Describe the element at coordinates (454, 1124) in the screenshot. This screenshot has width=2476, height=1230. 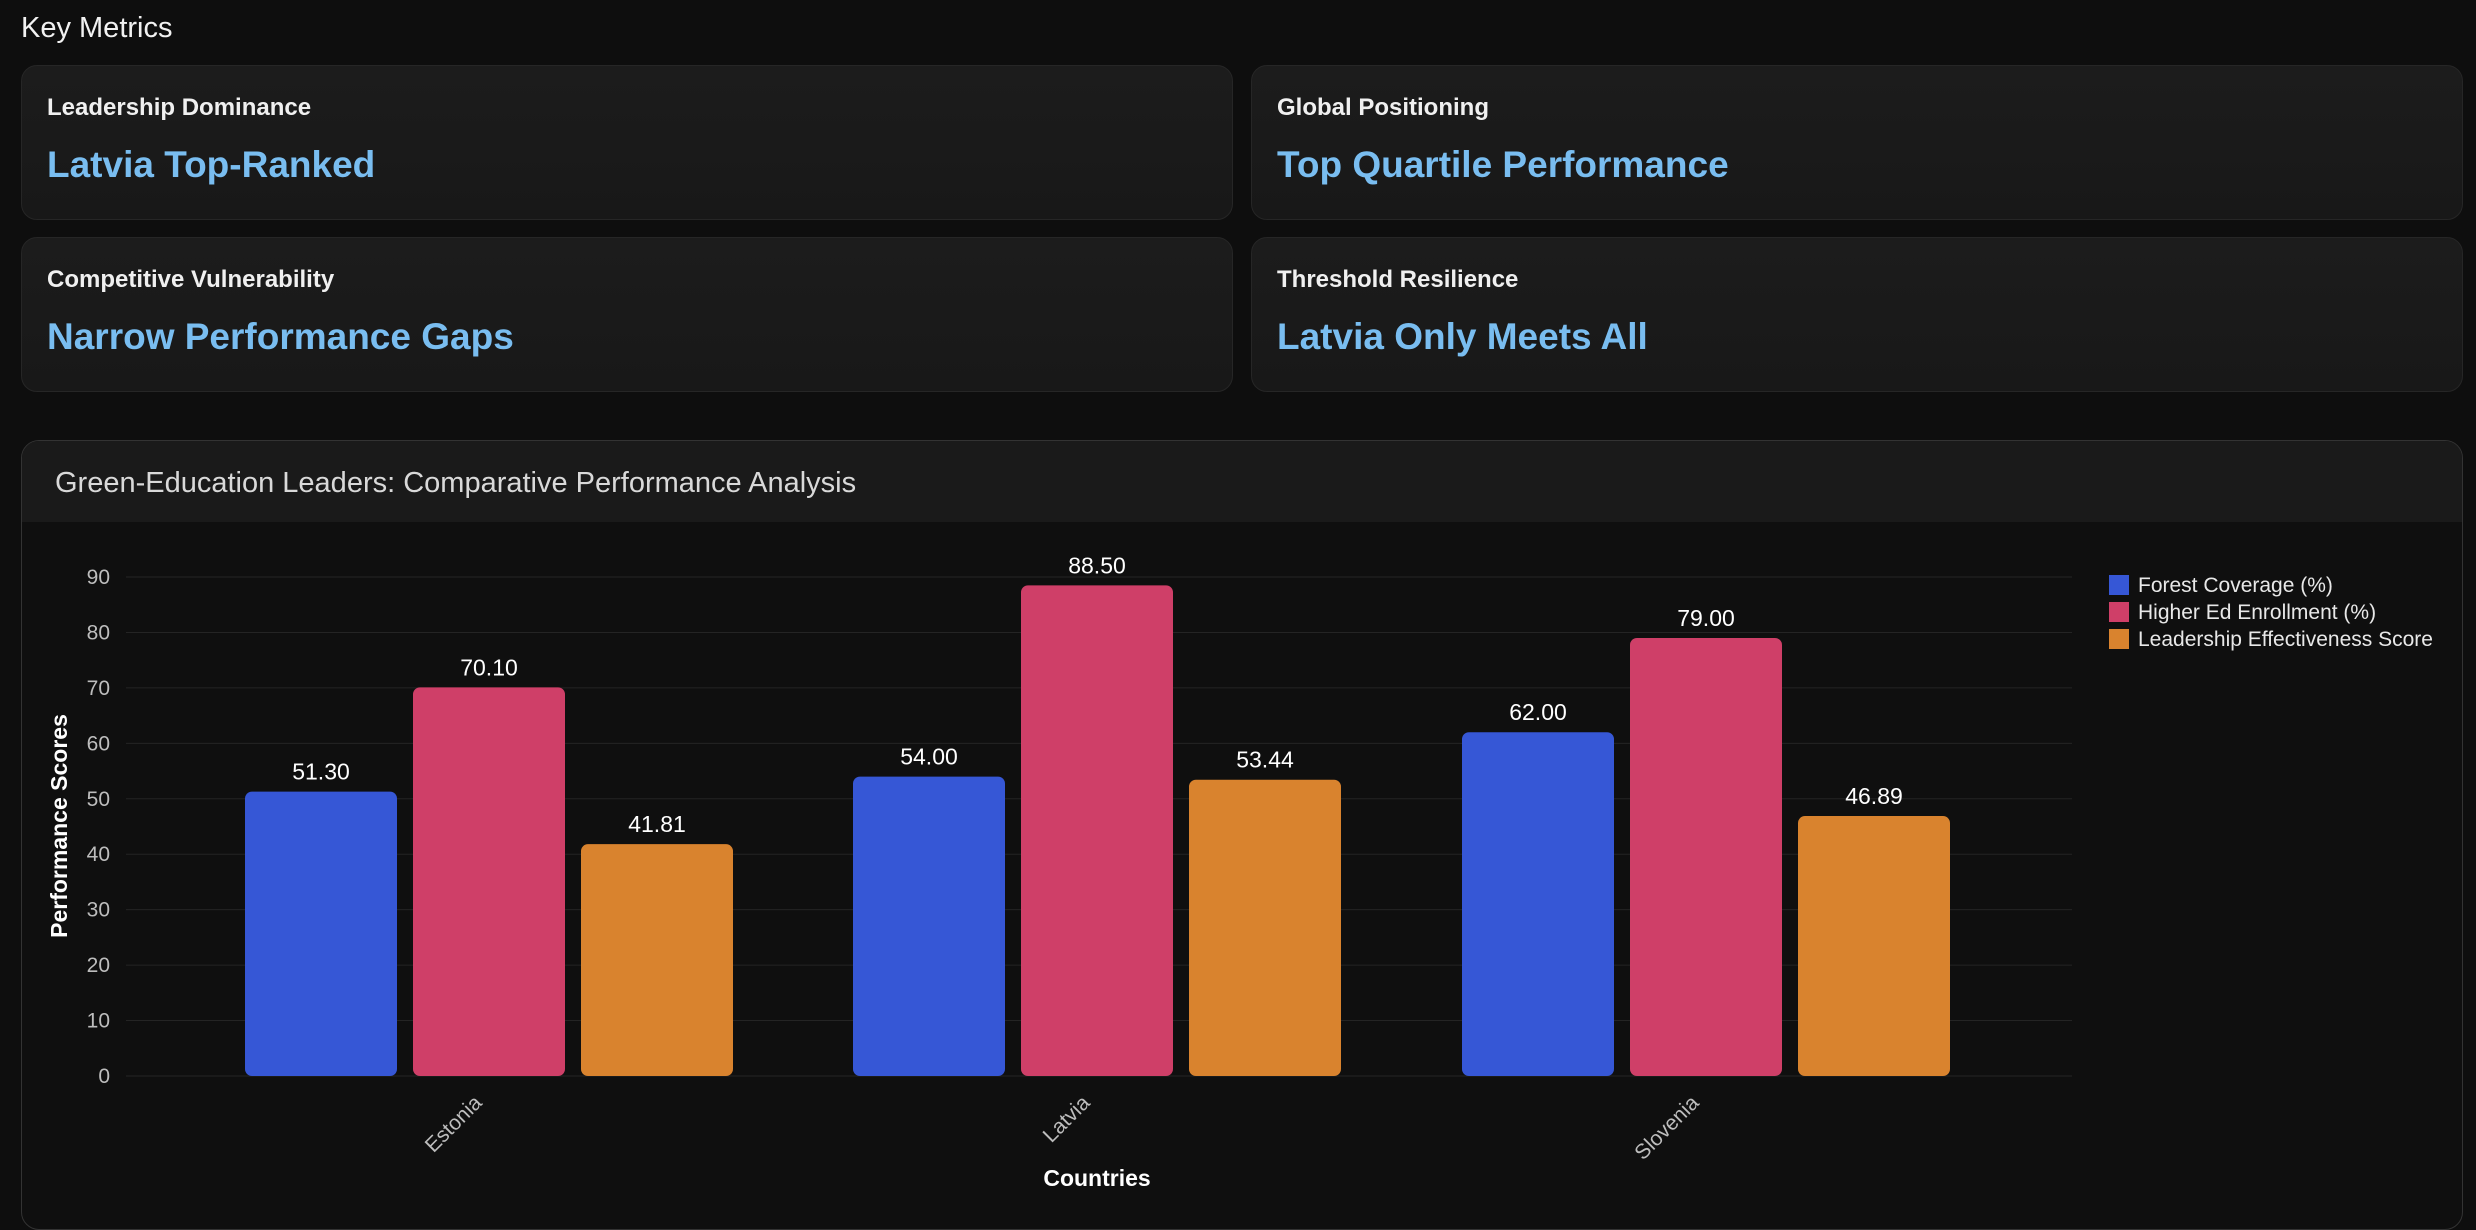
I see `x-tick-label: Estonia` at that location.